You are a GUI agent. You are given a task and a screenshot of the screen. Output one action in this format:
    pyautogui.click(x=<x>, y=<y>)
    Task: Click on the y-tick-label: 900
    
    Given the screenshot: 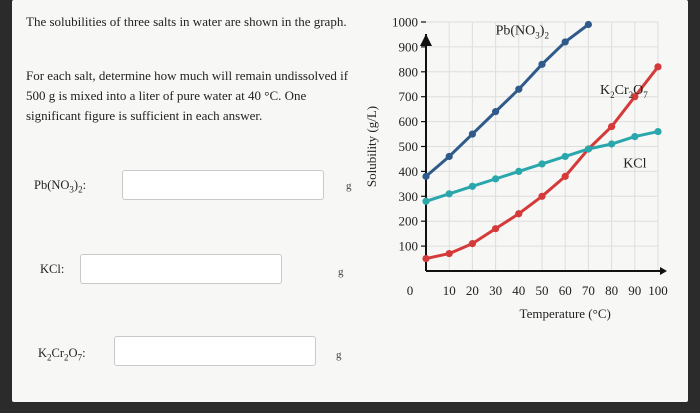 What is the action you would take?
    pyautogui.click(x=409, y=46)
    